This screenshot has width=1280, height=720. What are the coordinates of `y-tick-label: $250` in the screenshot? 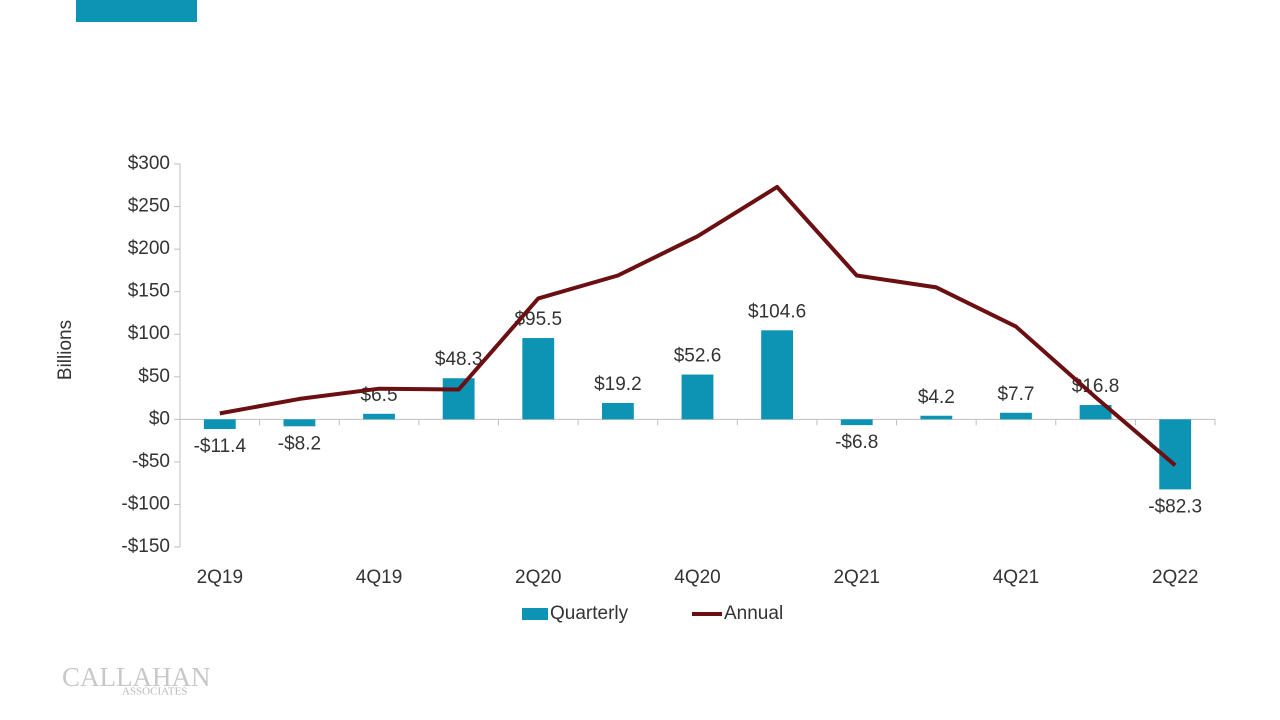 It's located at (149, 206).